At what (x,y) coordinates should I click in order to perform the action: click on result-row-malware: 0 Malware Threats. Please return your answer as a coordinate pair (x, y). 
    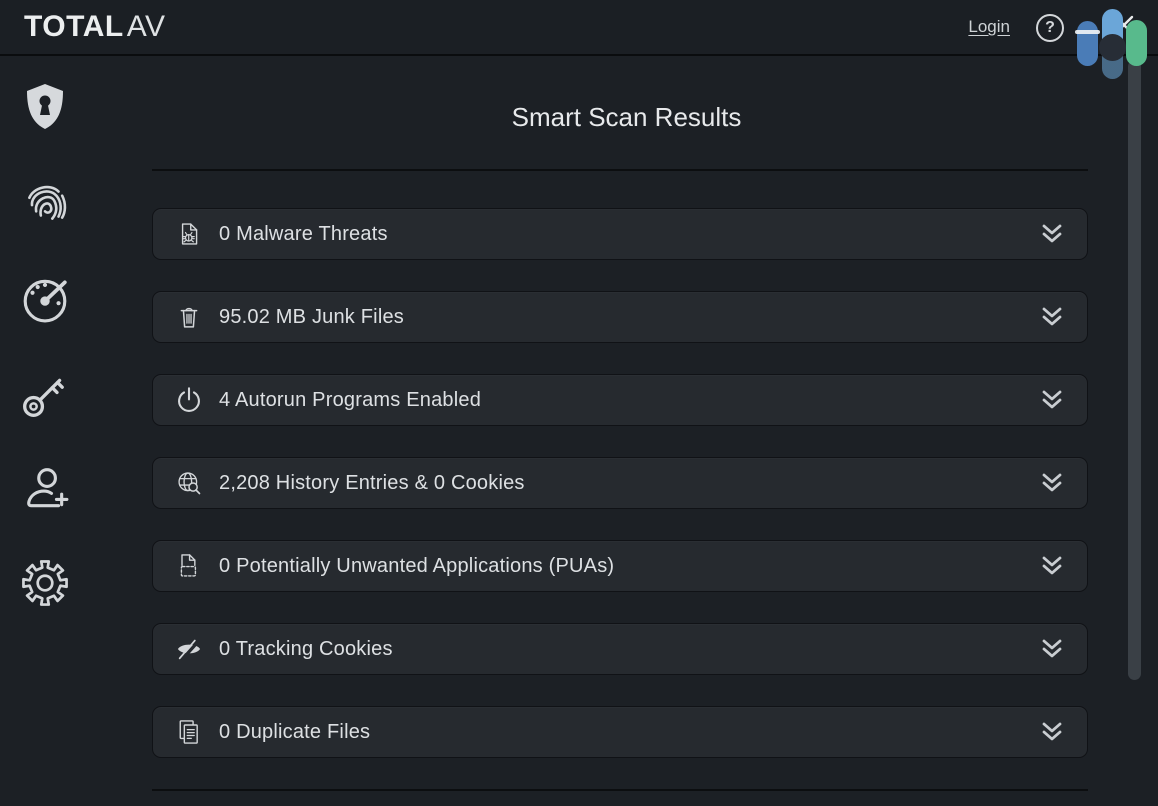
    Looking at the image, I should click on (620, 234).